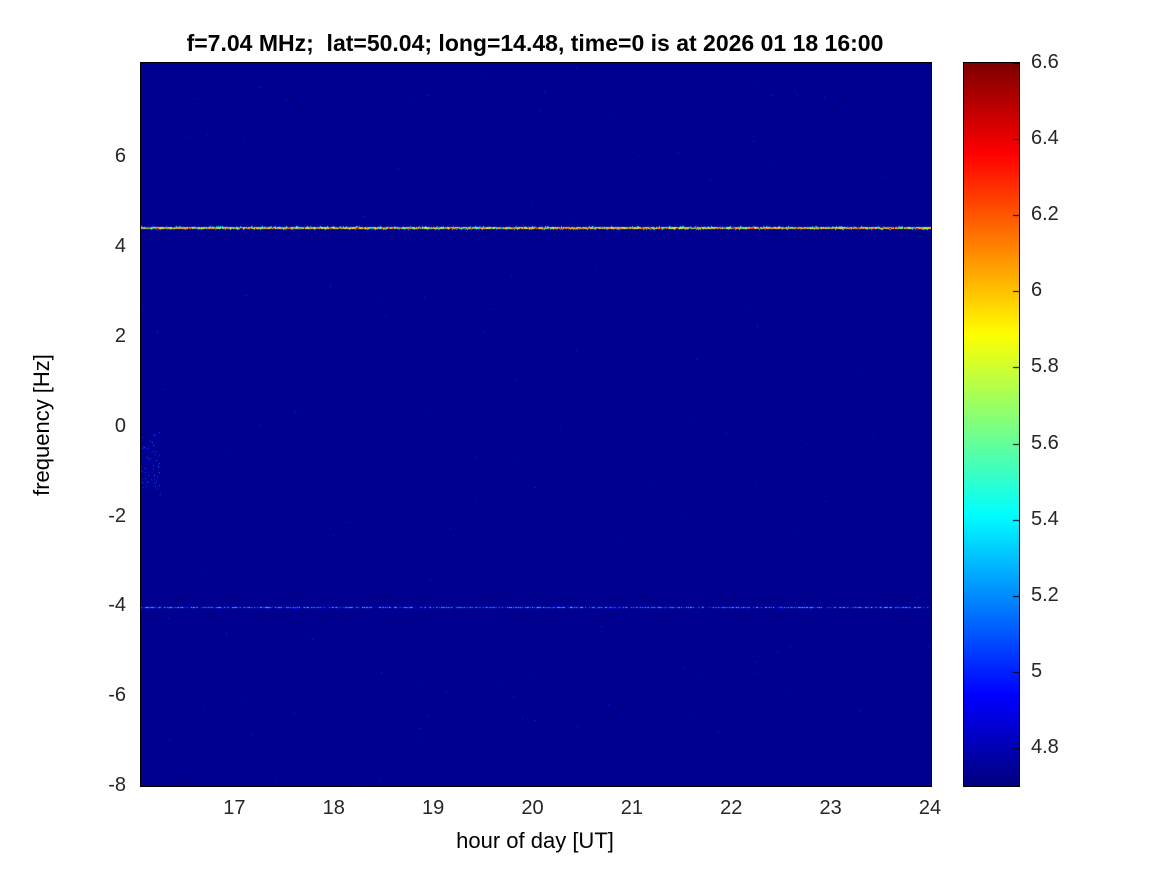 The height and width of the screenshot is (875, 1167). What do you see at coordinates (1037, 290) in the screenshot?
I see `colorbar-tick-label: 6` at bounding box center [1037, 290].